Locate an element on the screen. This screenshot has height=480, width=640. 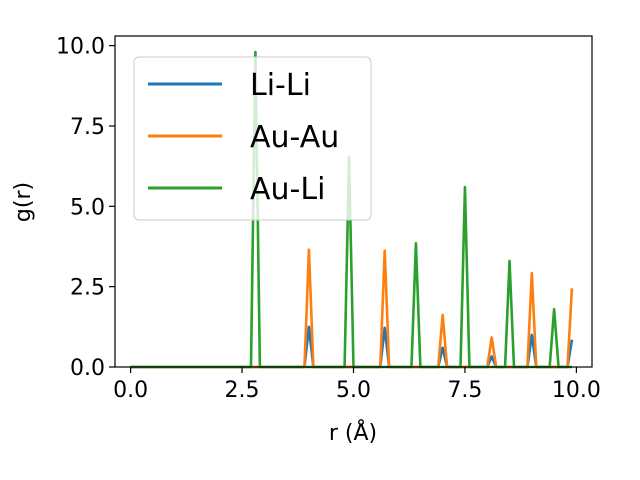
y-axis-ticks: 0.0 2.5 5.0 7.5 10.0 is located at coordinates (85, 208).